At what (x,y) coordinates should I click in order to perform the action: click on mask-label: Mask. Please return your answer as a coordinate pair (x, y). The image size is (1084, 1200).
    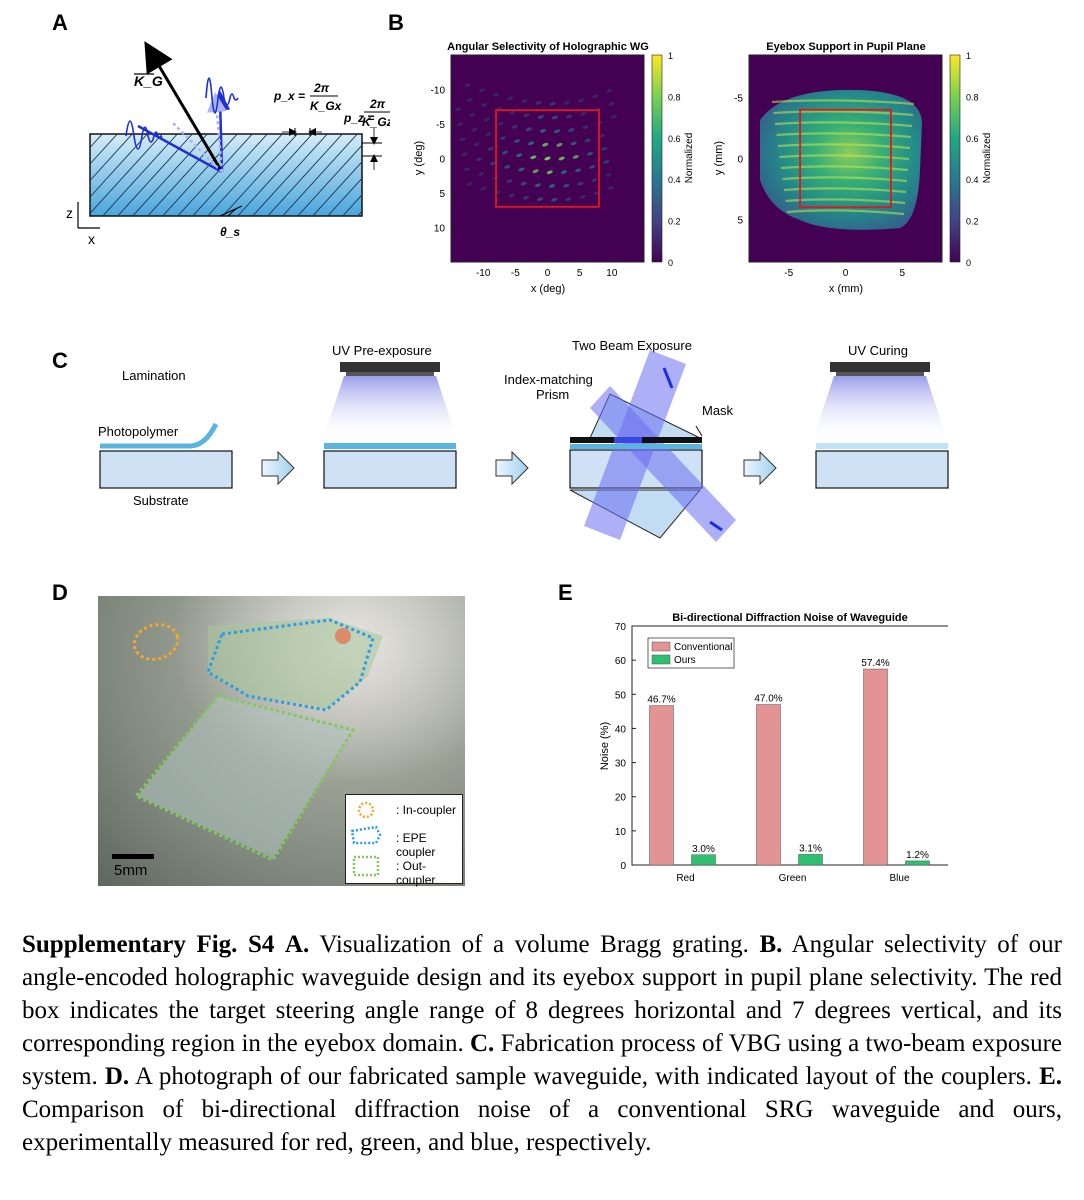
    Looking at the image, I should click on (718, 410).